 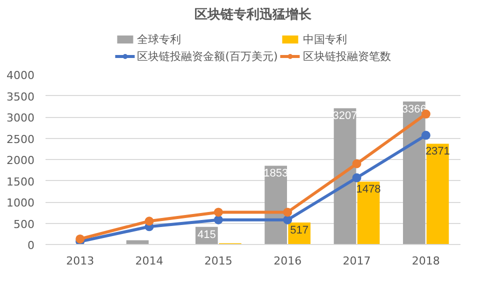 I want to click on legend-label: 全球专利, so click(x=159, y=39).